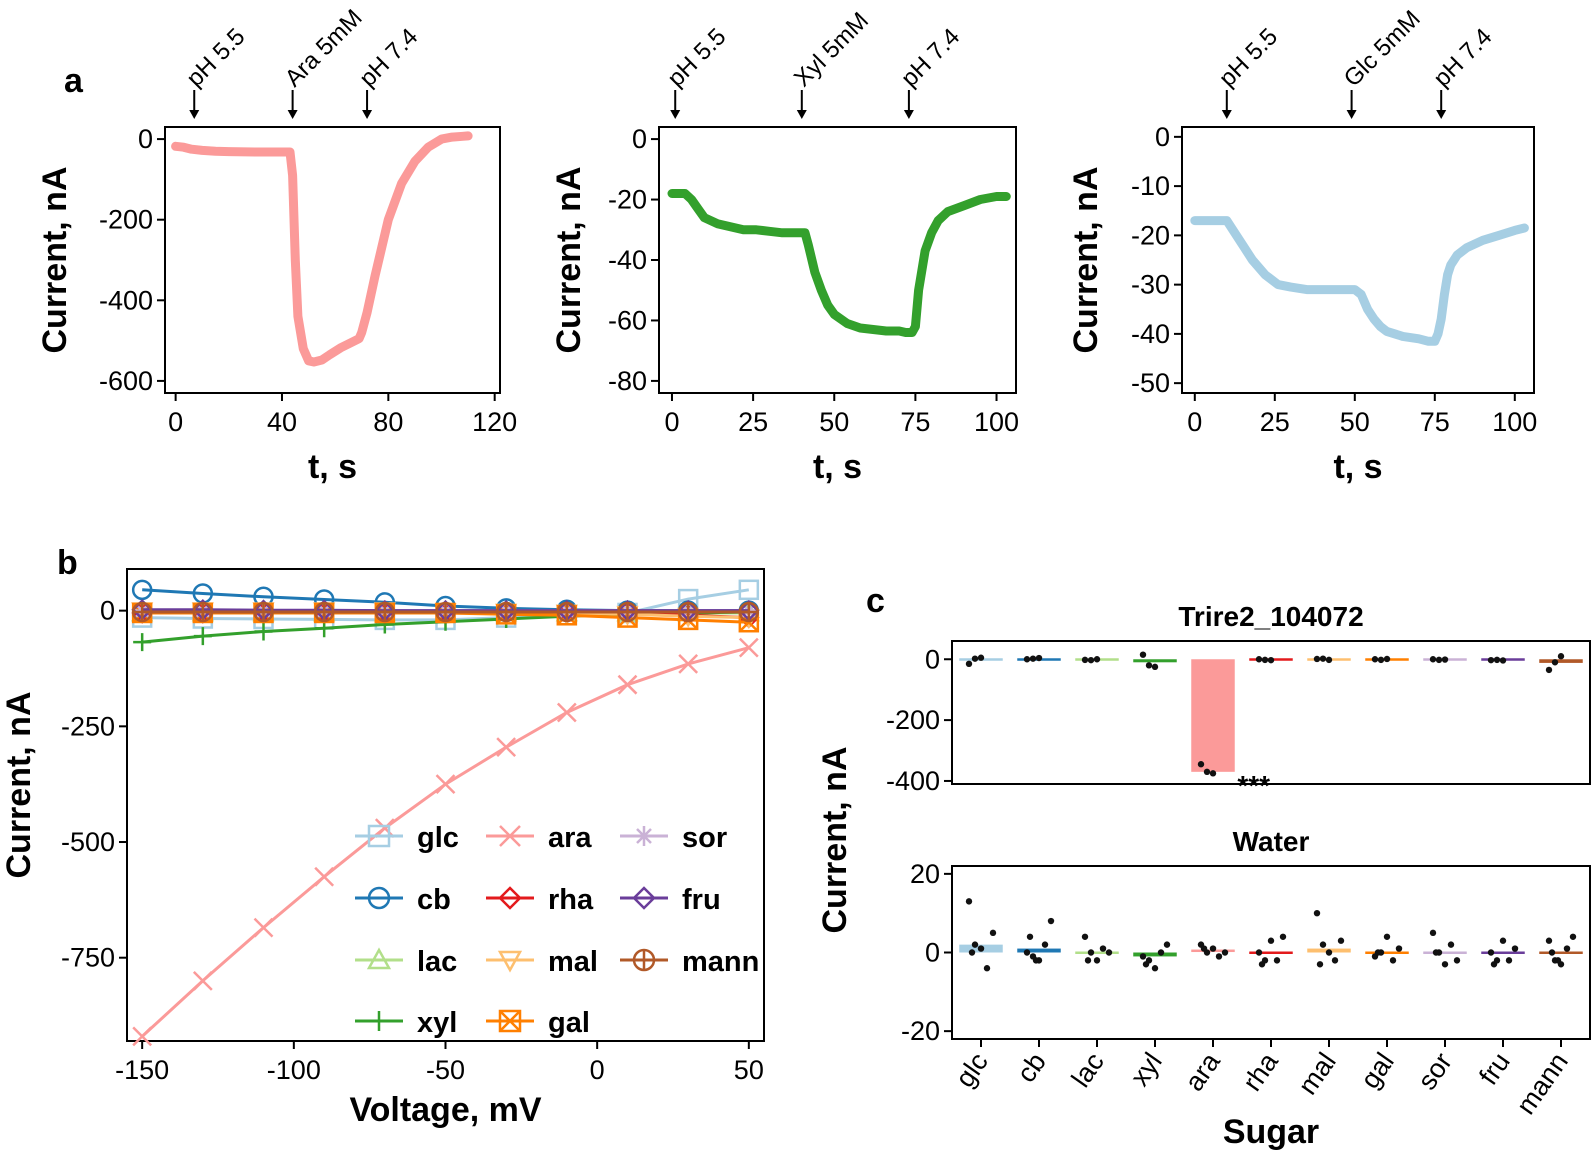  I want to click on legend-item-mann: mann, so click(689, 962).